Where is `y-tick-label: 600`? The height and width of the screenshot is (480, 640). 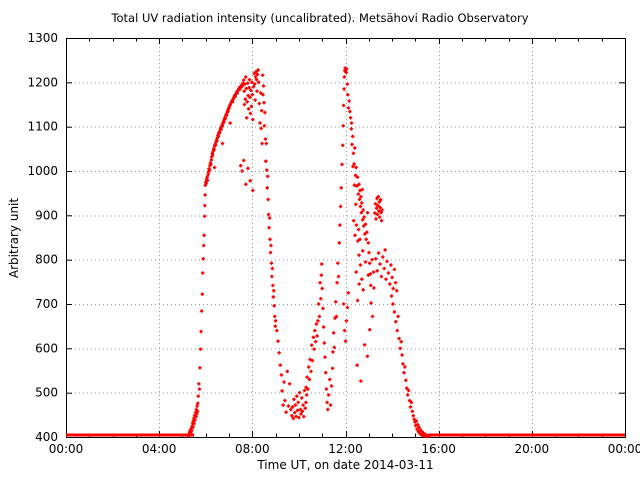 y-tick-label: 600 is located at coordinates (46, 348).